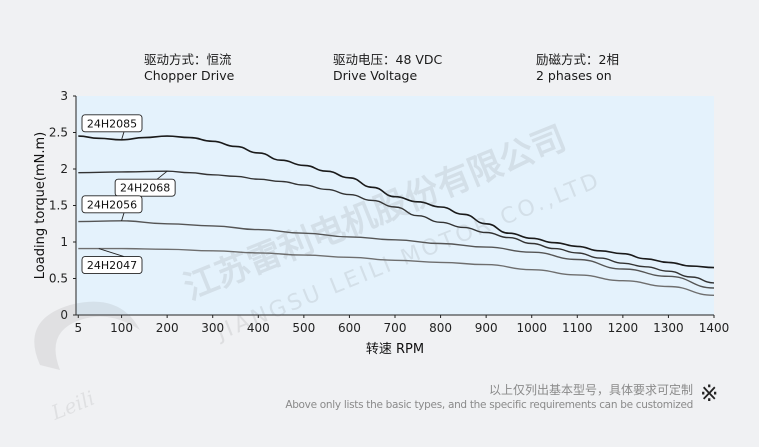 This screenshot has height=447, width=759. I want to click on customization-note-cn: 以上仅列出基本型号，具体要求可定制, so click(590, 390).